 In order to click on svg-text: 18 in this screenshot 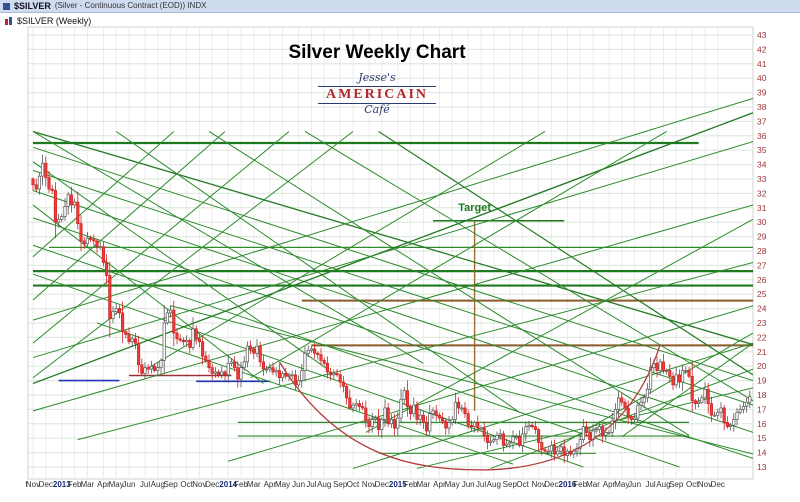, I will do `click(762, 395)`.